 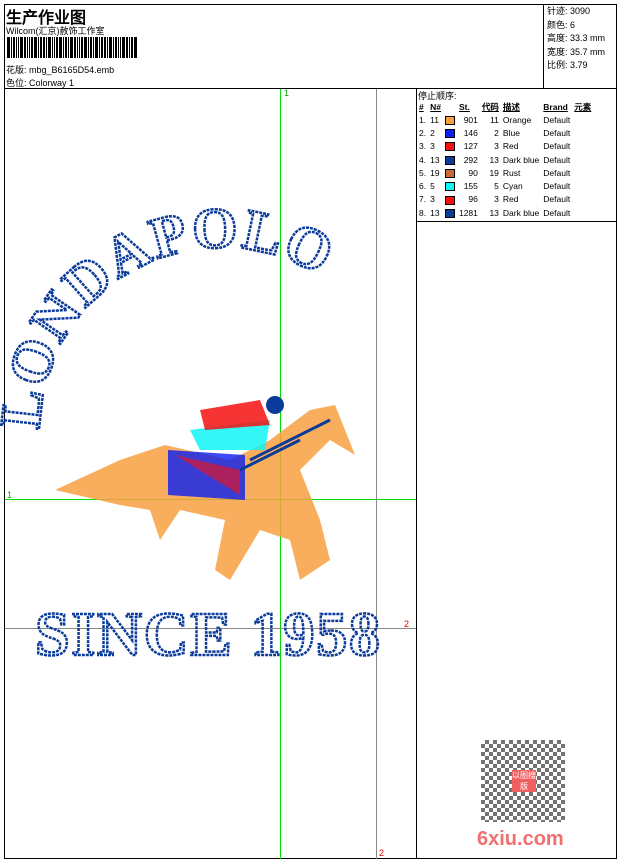 What do you see at coordinates (423, 199) in the screenshot?
I see `row-index: 7.` at bounding box center [423, 199].